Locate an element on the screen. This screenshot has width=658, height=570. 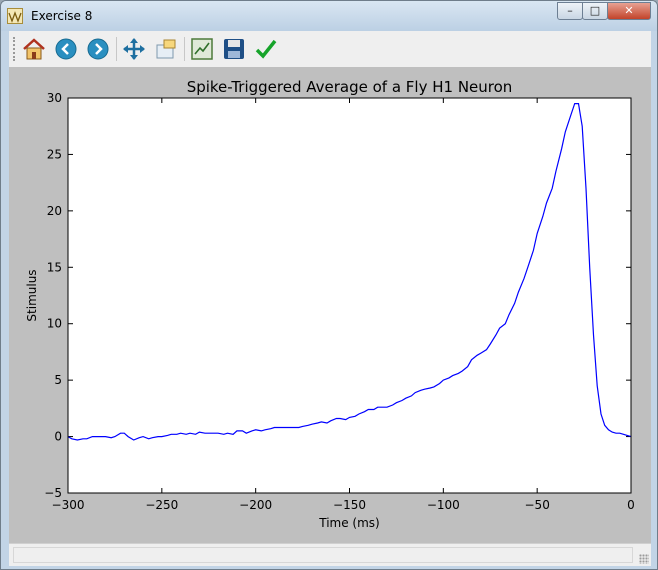
forward-button is located at coordinates (98, 49).